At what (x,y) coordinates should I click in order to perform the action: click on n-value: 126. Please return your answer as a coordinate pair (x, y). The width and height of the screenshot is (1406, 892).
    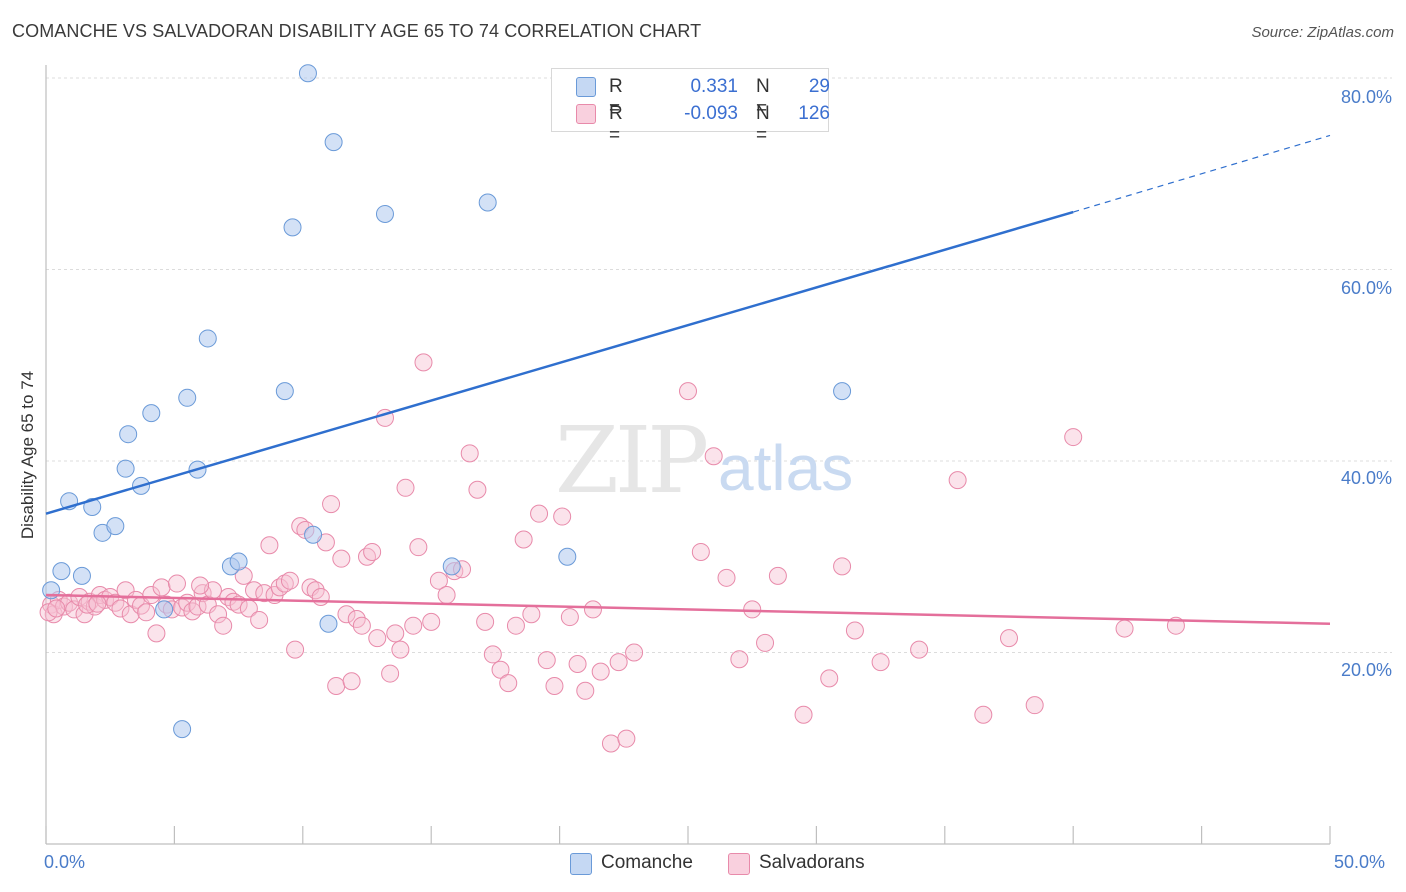
    Looking at the image, I should click on (814, 113).